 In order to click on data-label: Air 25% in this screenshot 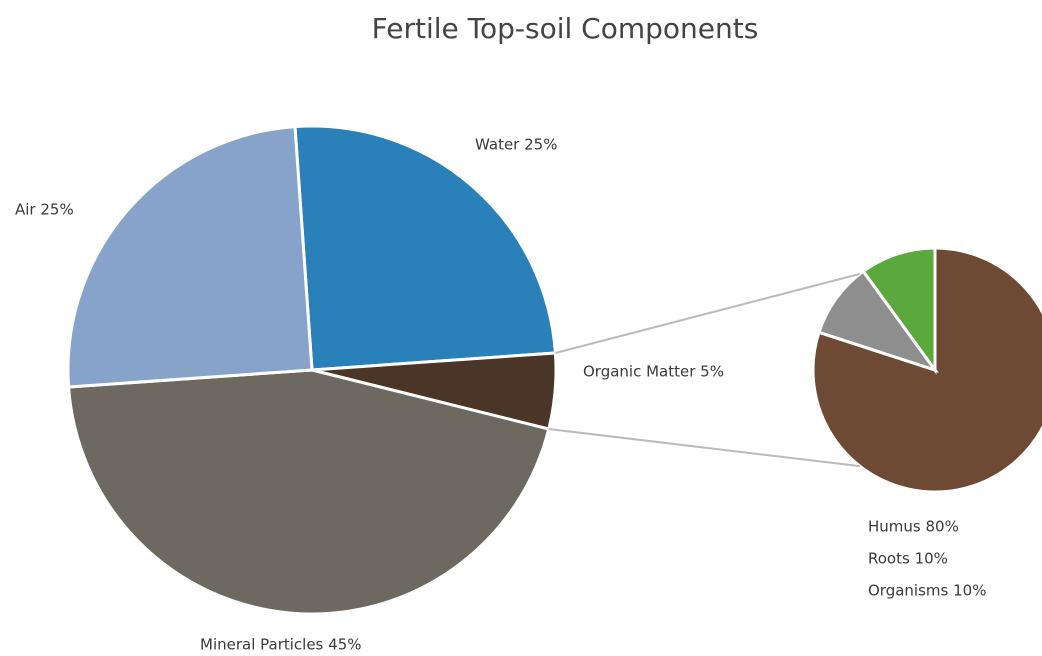, I will do `click(44, 210)`.